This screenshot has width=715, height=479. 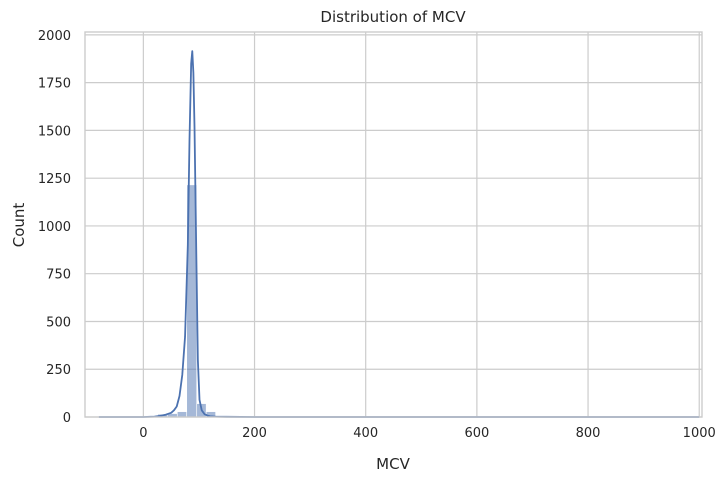 I want to click on x-tick-labels: 0 200 400 600 800 1000, so click(x=427, y=433).